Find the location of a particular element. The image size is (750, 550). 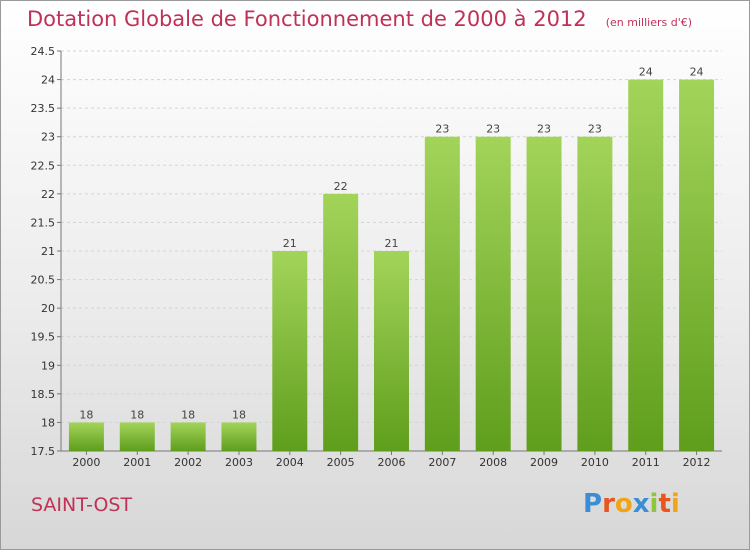

logo-letter: t is located at coordinates (664, 504).